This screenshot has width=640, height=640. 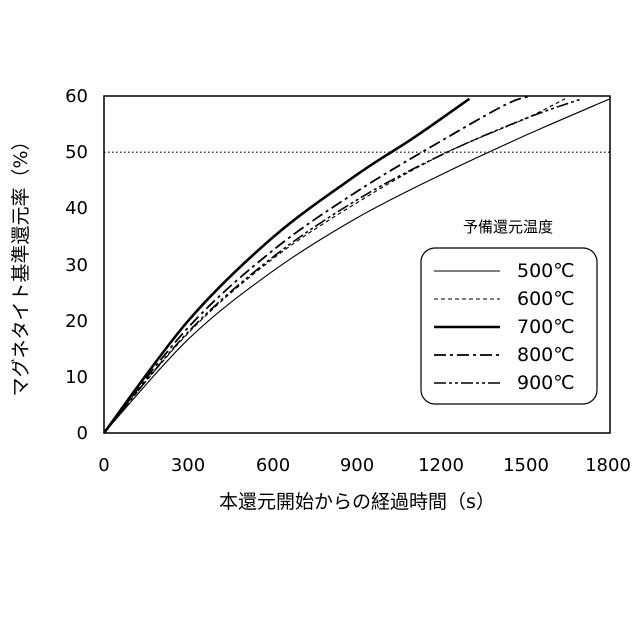 I want to click on x-tick-label: 300, so click(x=188, y=465).